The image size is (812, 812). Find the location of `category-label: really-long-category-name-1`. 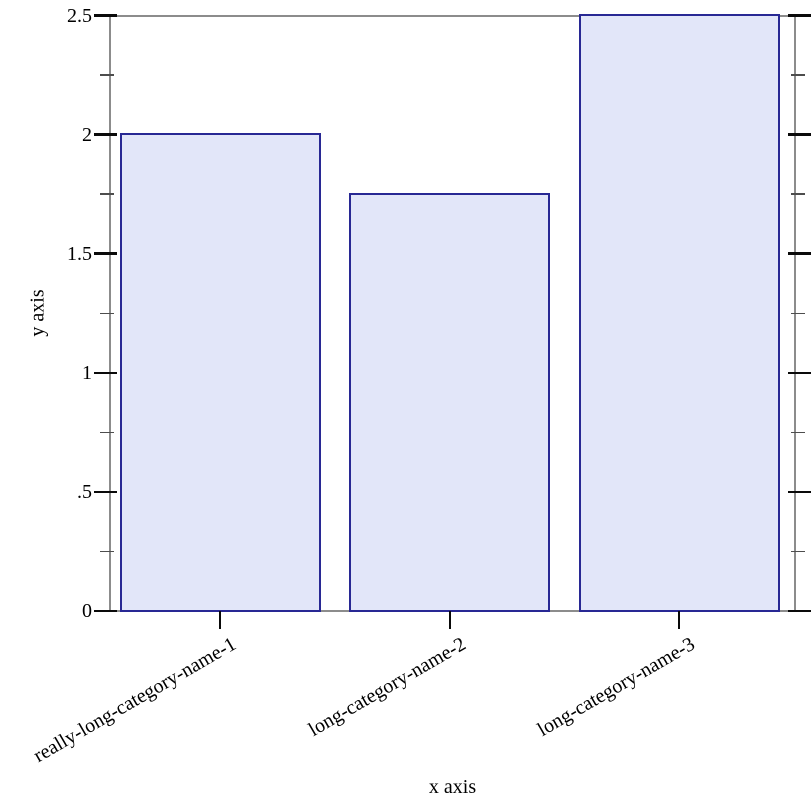

category-label: really-long-category-name-1 is located at coordinates (135, 700).